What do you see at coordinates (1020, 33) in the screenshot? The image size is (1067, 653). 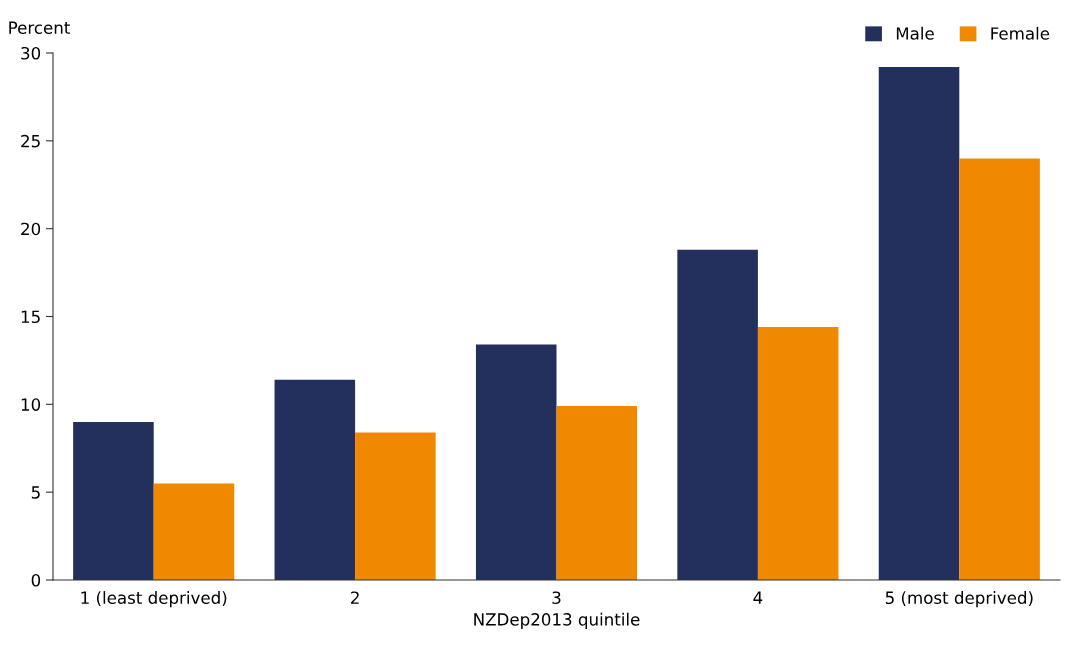 I see `legend-label: Female` at bounding box center [1020, 33].